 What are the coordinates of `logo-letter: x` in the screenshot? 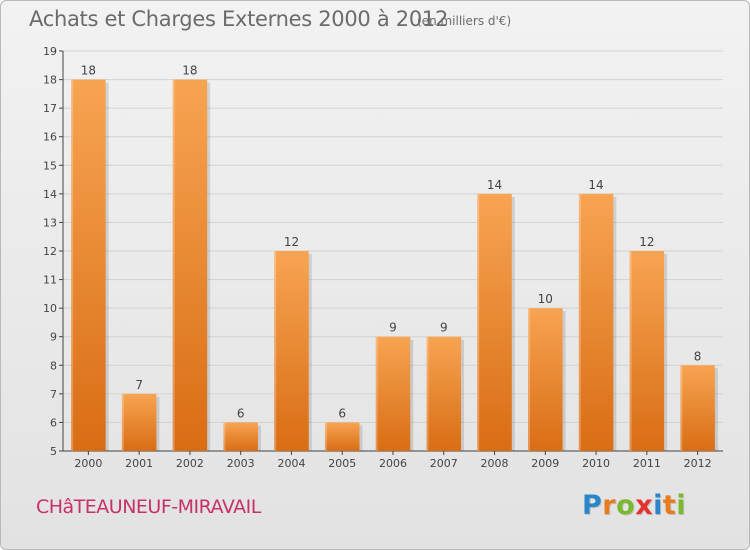 It's located at (644, 505).